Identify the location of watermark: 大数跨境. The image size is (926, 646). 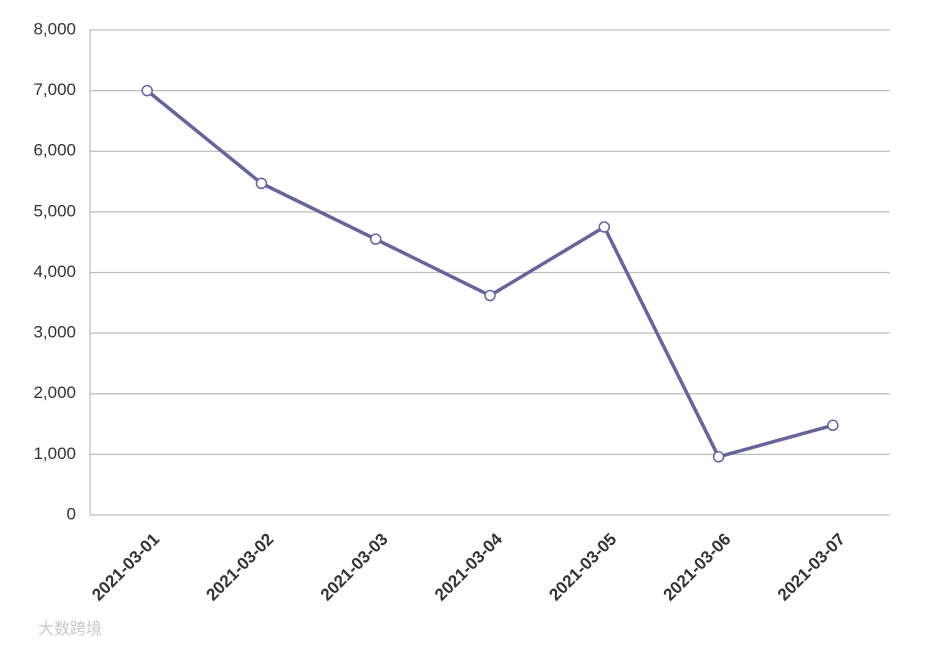
(70, 628).